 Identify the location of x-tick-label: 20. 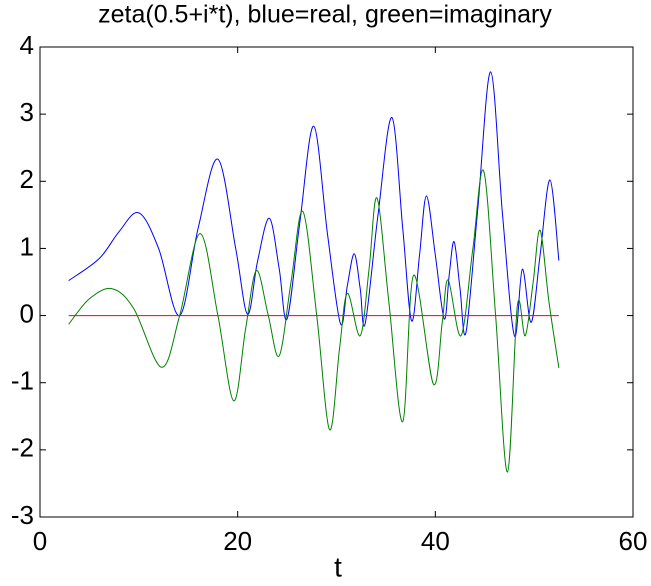
(237, 541).